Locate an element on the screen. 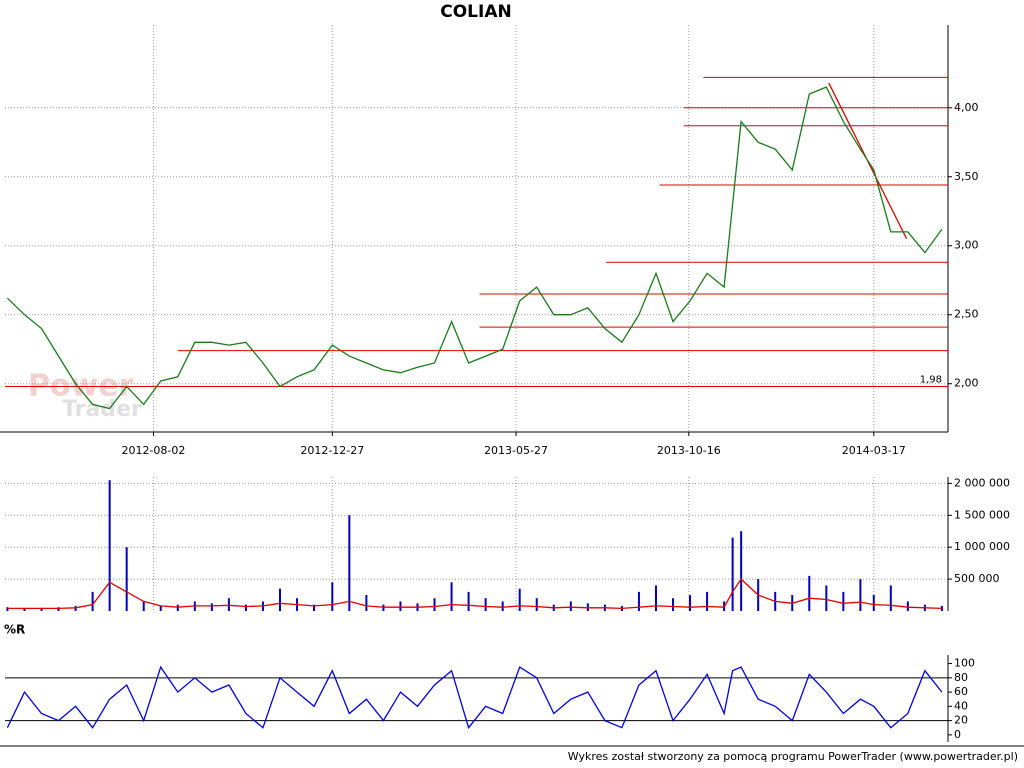  y-tick-label: 3,50 is located at coordinates (966, 176).